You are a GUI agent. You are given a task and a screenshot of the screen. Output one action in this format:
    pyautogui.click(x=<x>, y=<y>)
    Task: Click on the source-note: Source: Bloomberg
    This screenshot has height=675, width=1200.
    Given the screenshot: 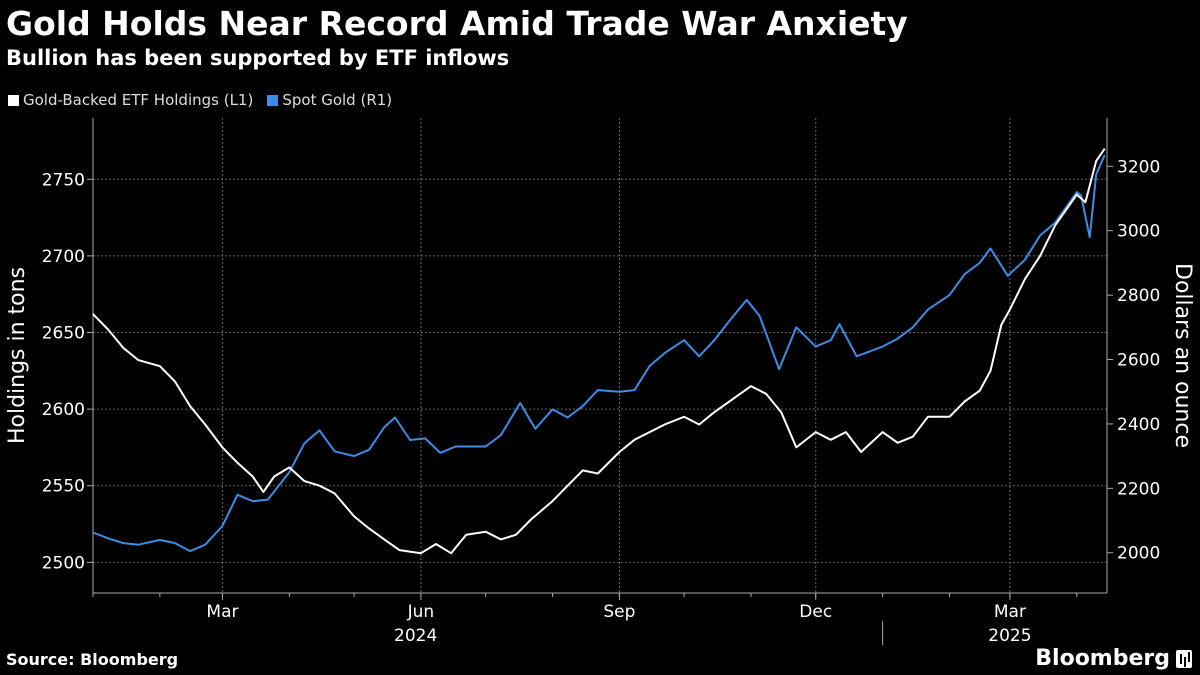 What is the action you would take?
    pyautogui.click(x=92, y=659)
    